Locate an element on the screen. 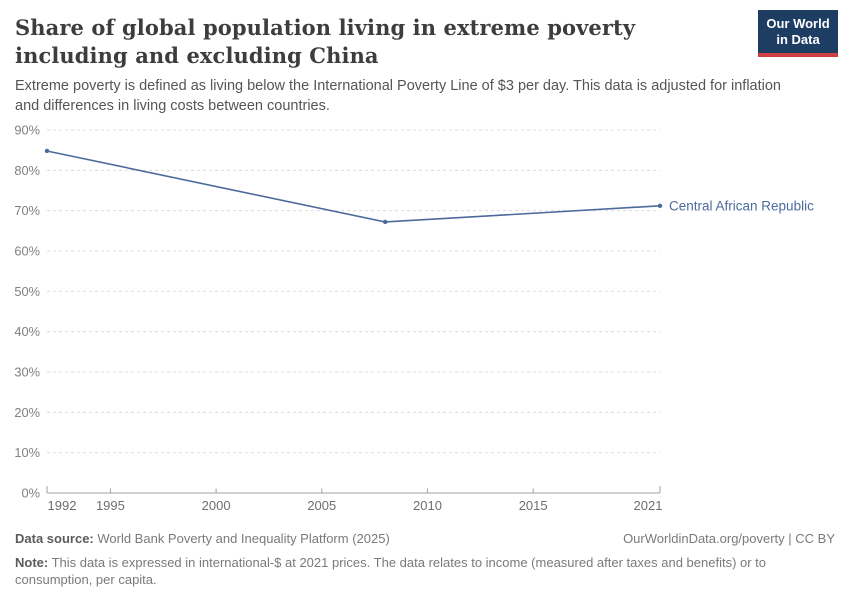  footnote-label: Note: is located at coordinates (32, 562).